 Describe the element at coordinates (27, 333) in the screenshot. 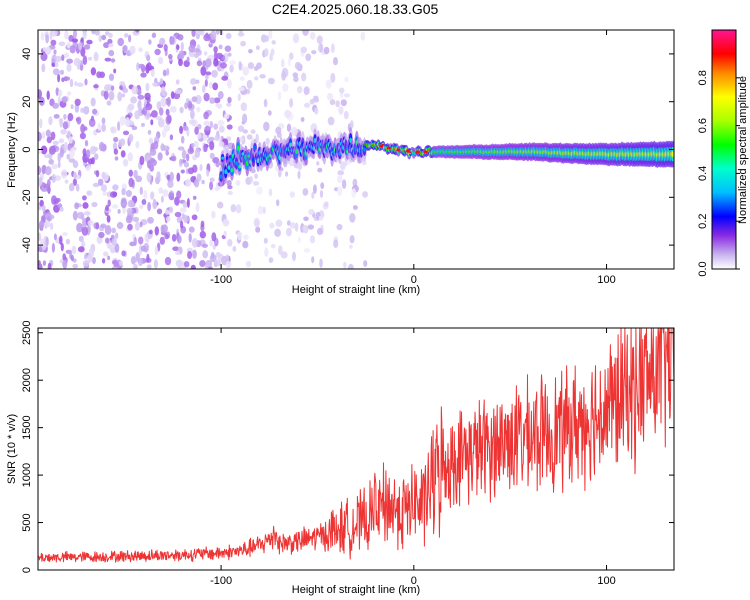

I see `y-tick-label: 2500` at that location.